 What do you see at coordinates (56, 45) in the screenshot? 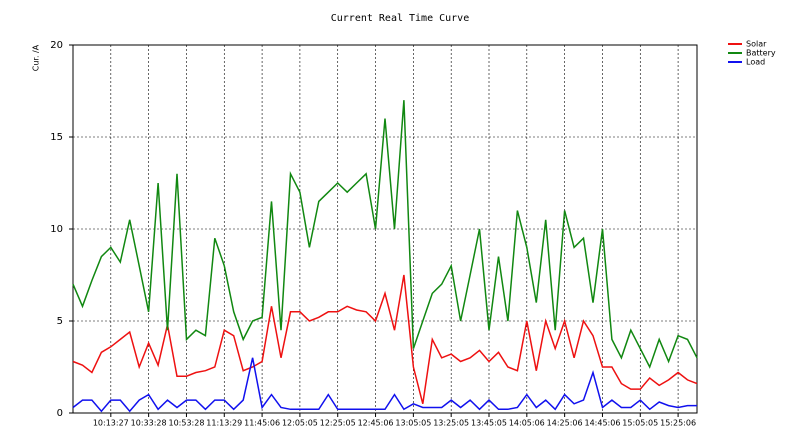
I see `y-tick-label: 20` at bounding box center [56, 45].